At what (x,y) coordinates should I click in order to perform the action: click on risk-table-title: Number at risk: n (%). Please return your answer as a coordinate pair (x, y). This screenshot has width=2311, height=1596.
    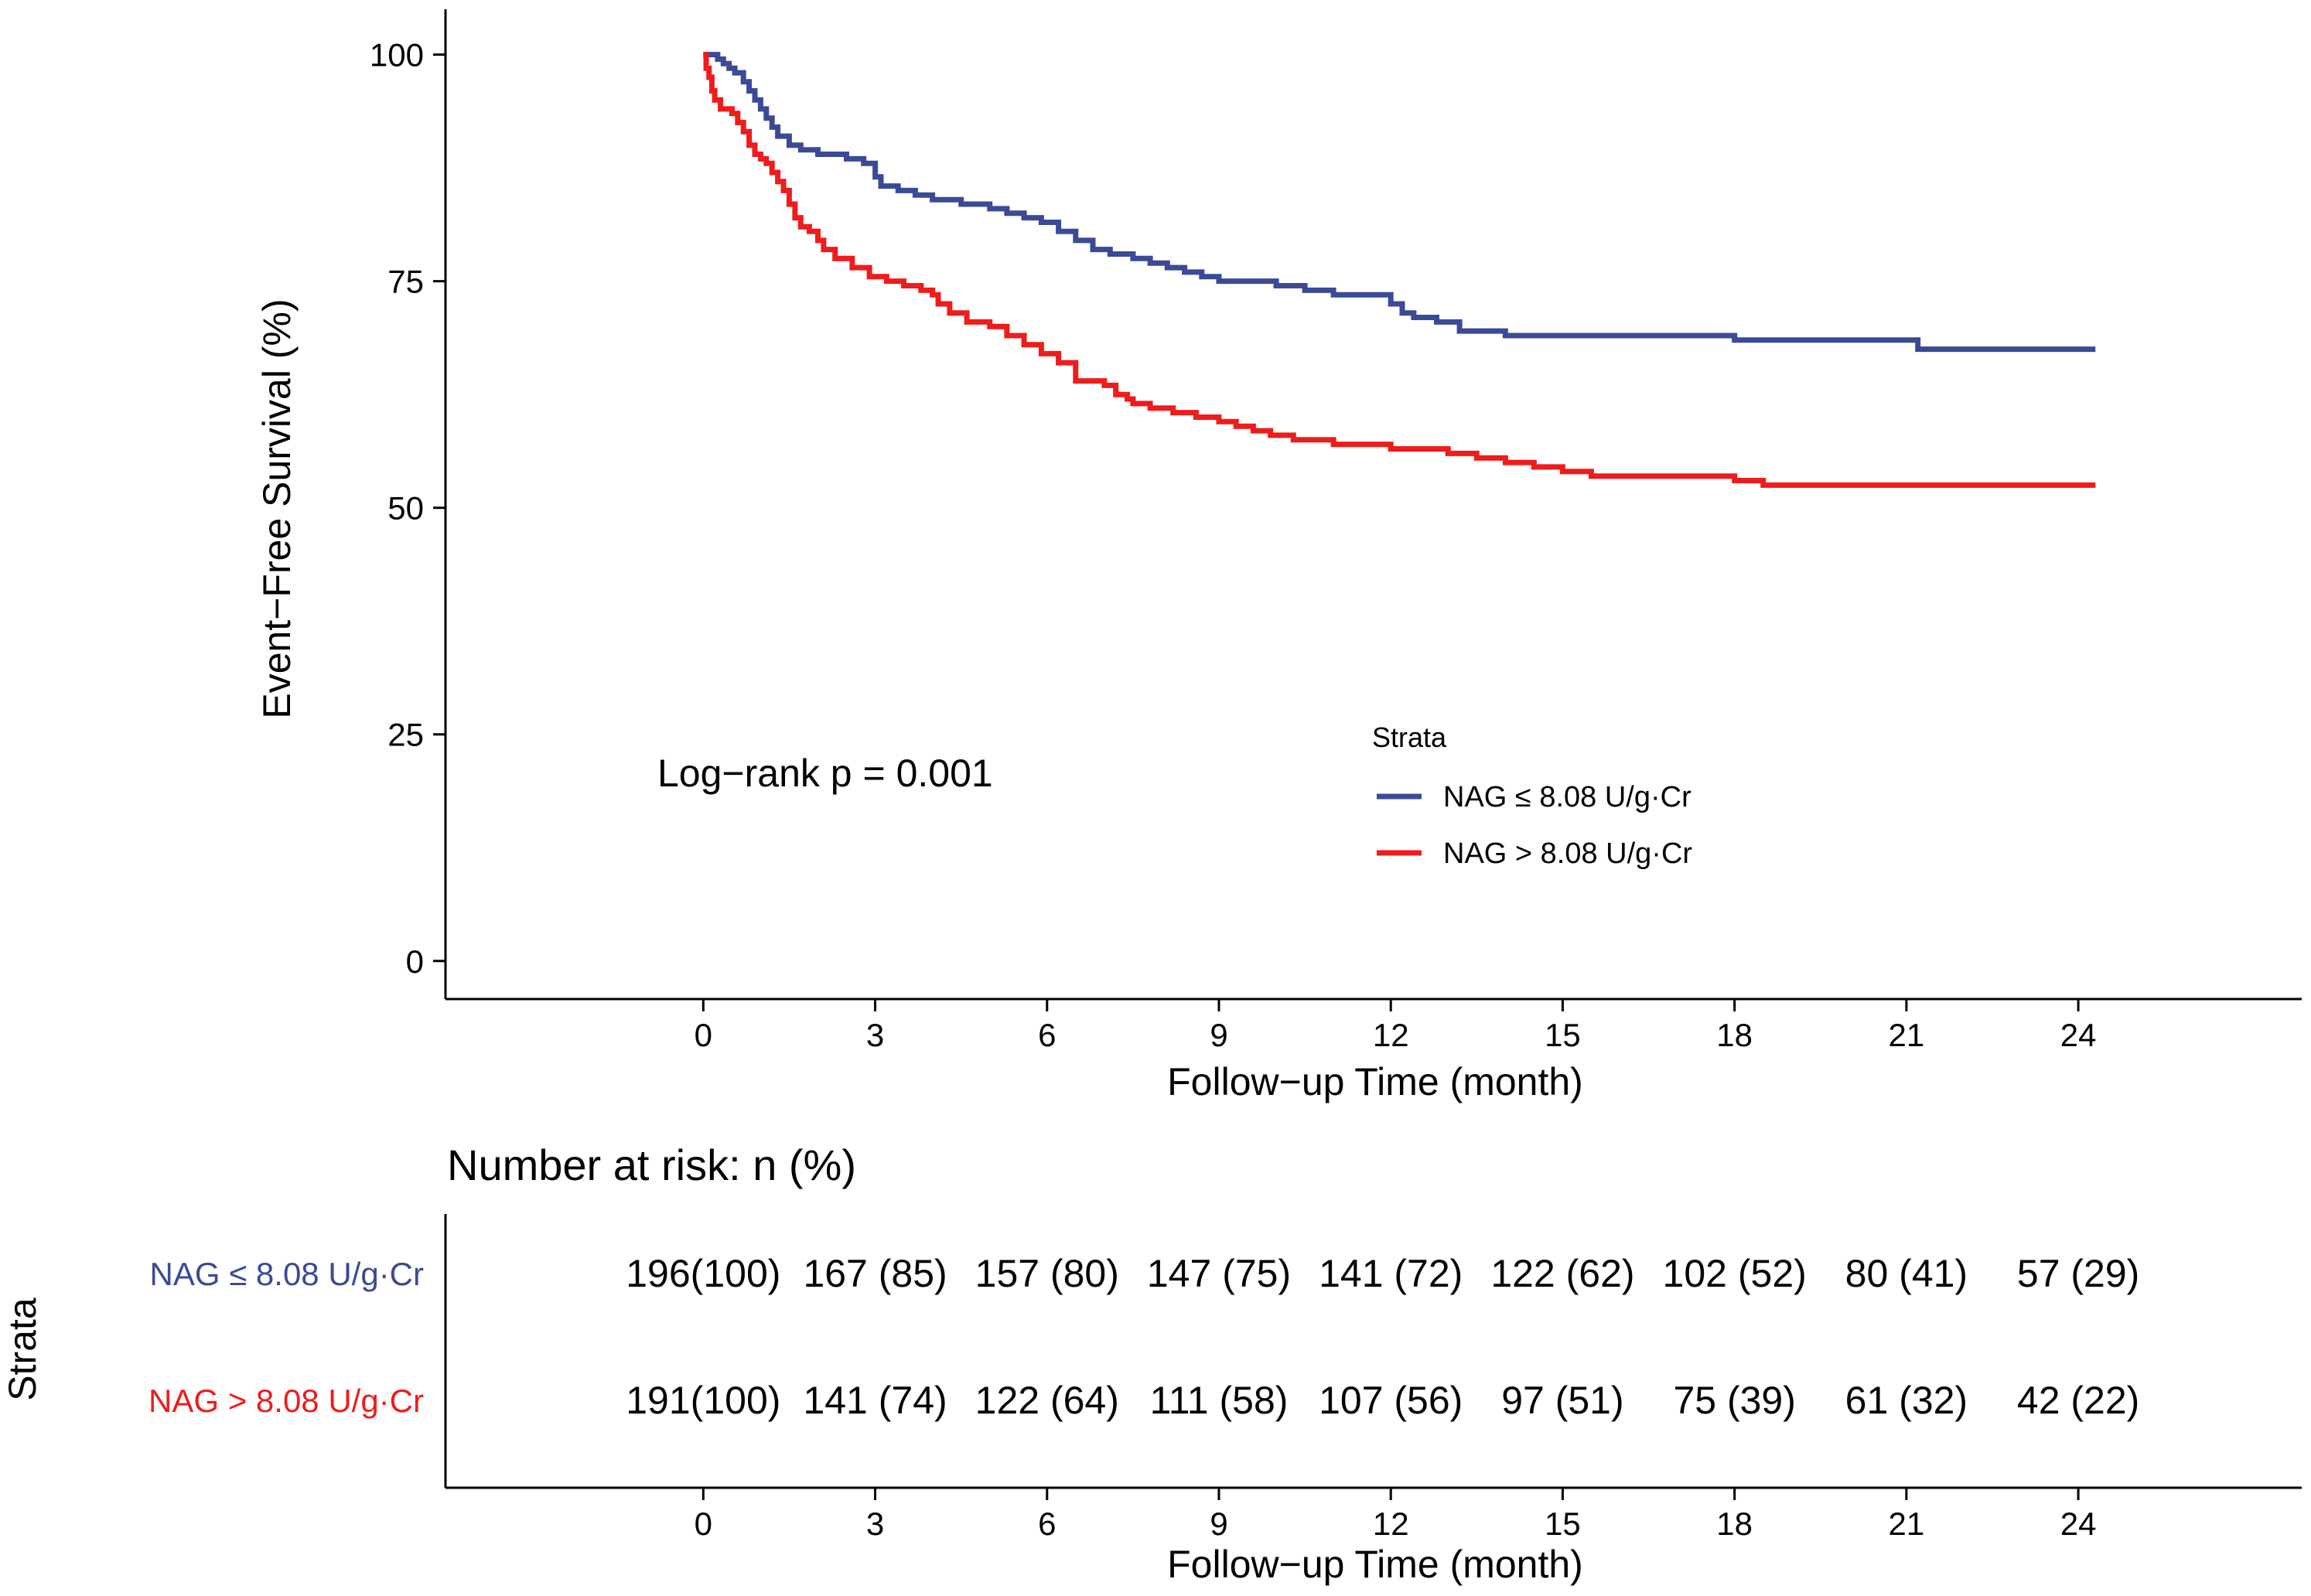
    Looking at the image, I should click on (651, 1165).